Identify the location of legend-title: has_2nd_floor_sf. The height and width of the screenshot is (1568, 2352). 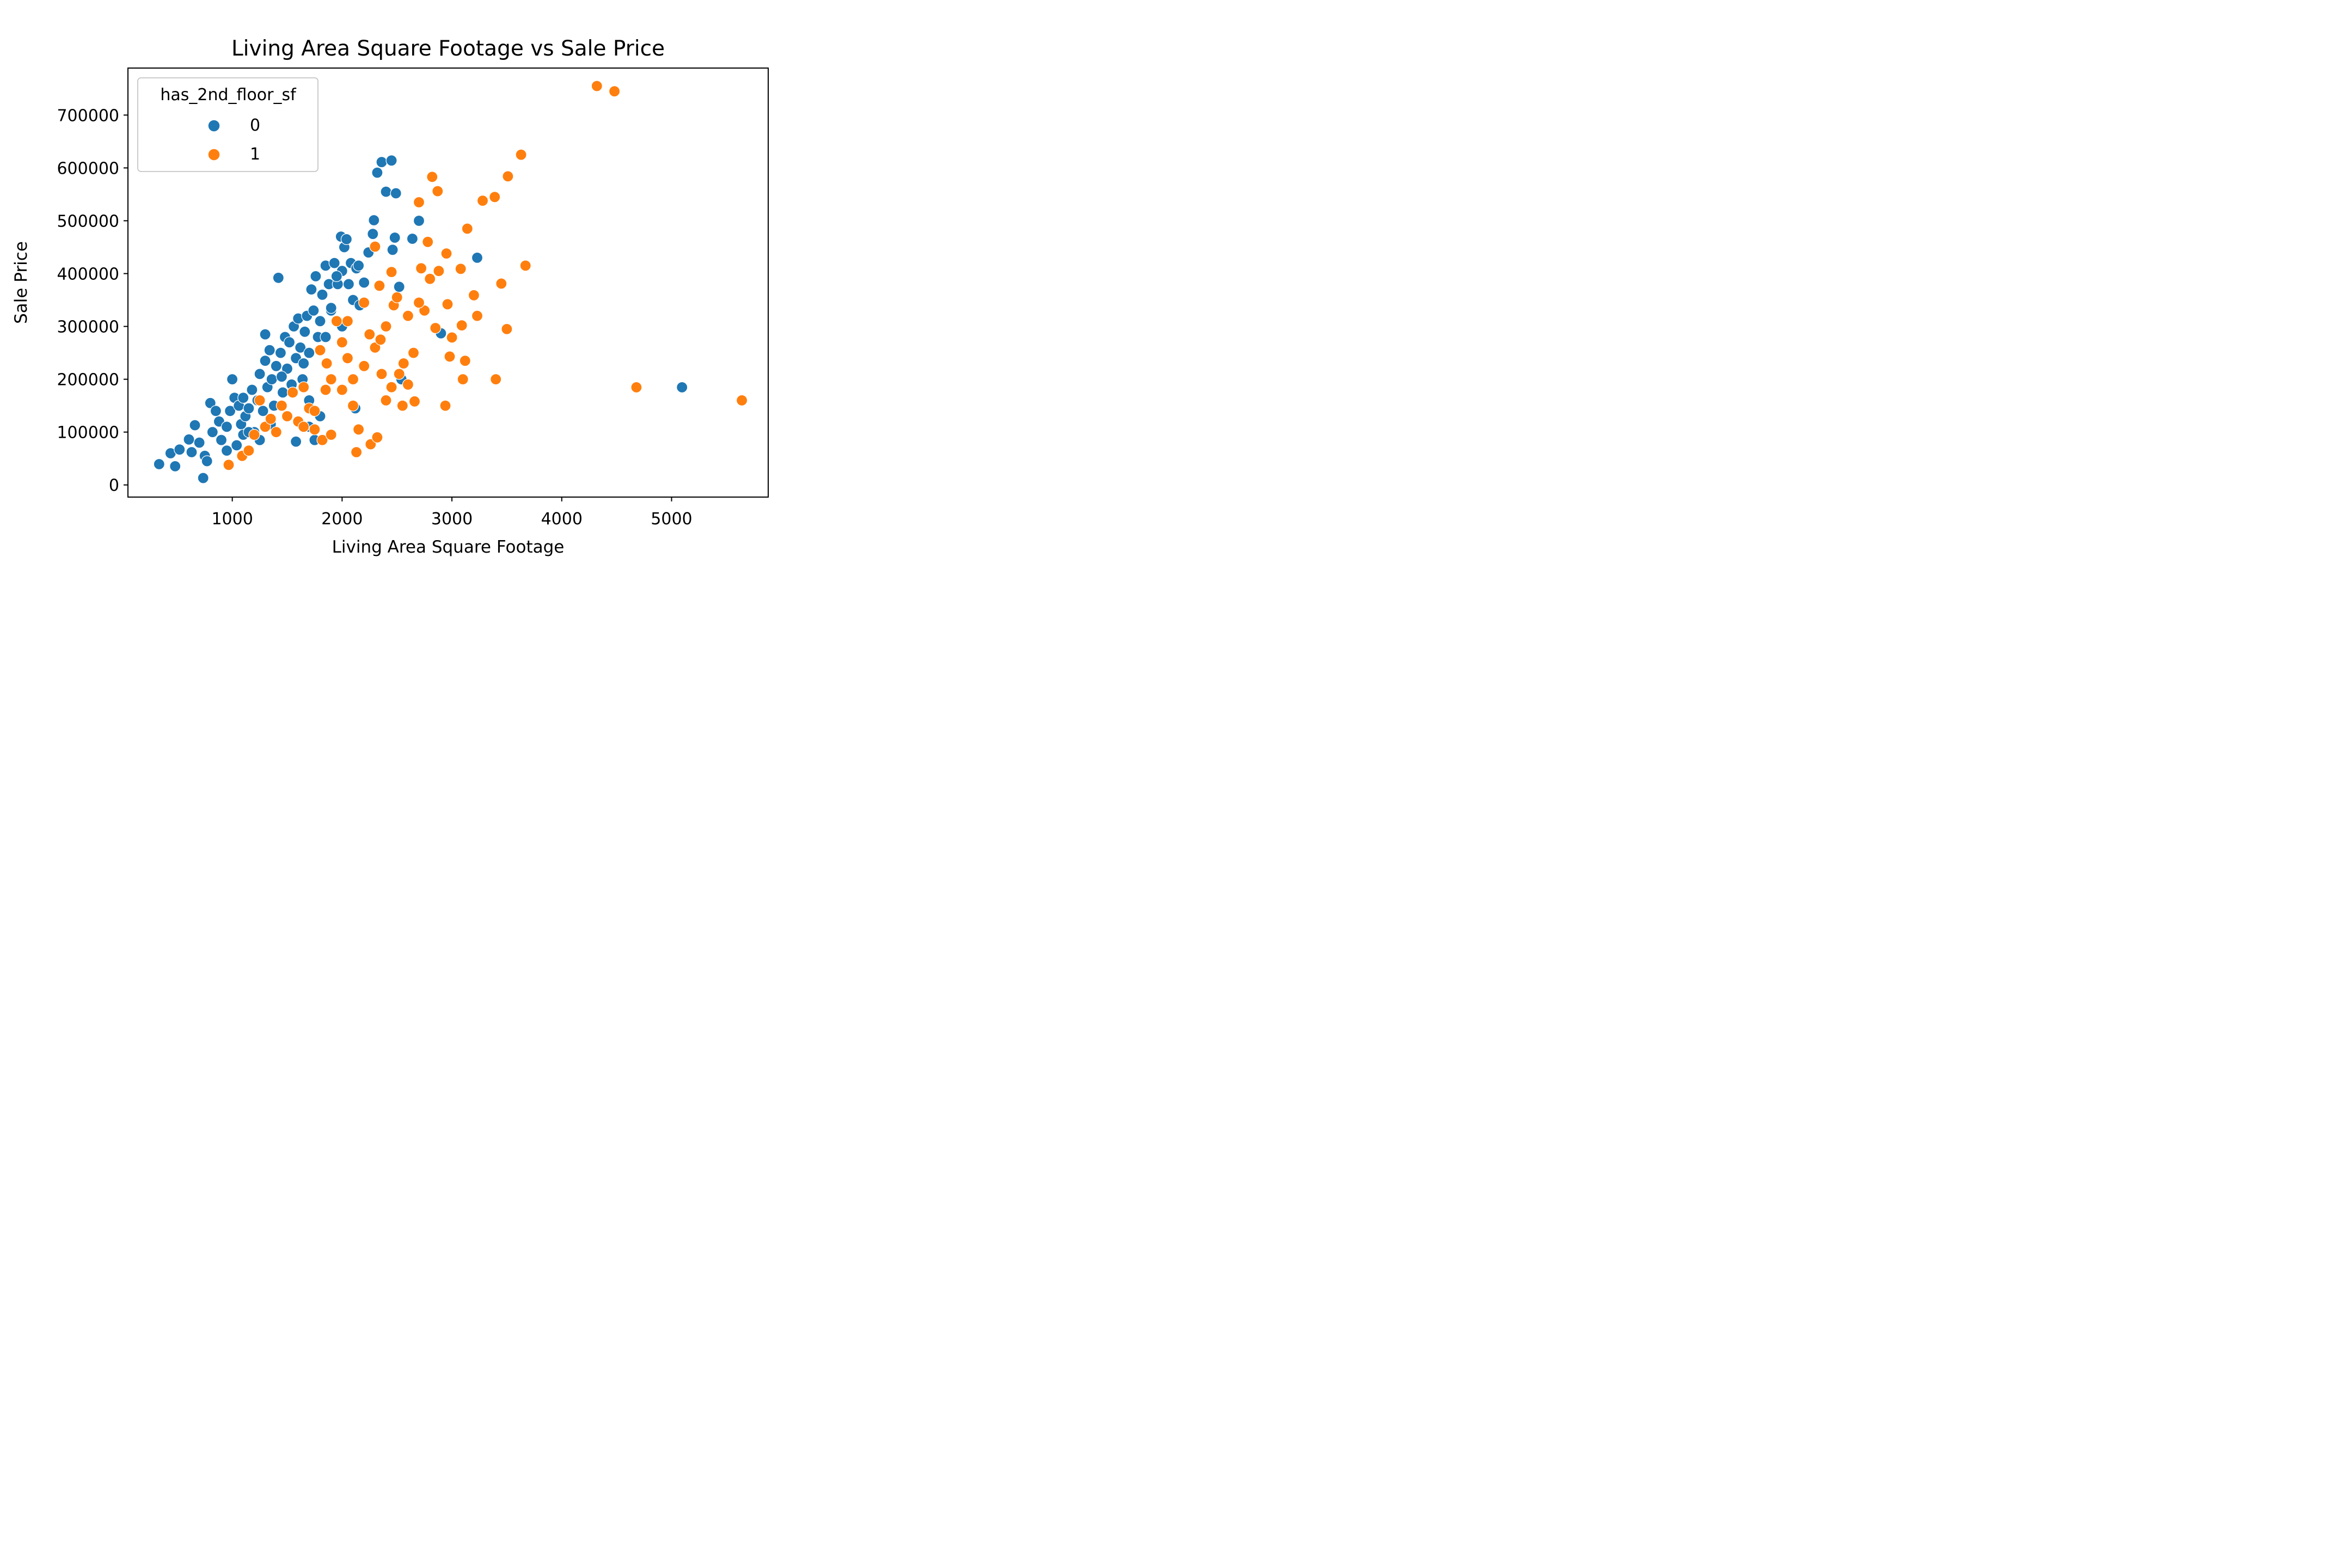
(228, 95).